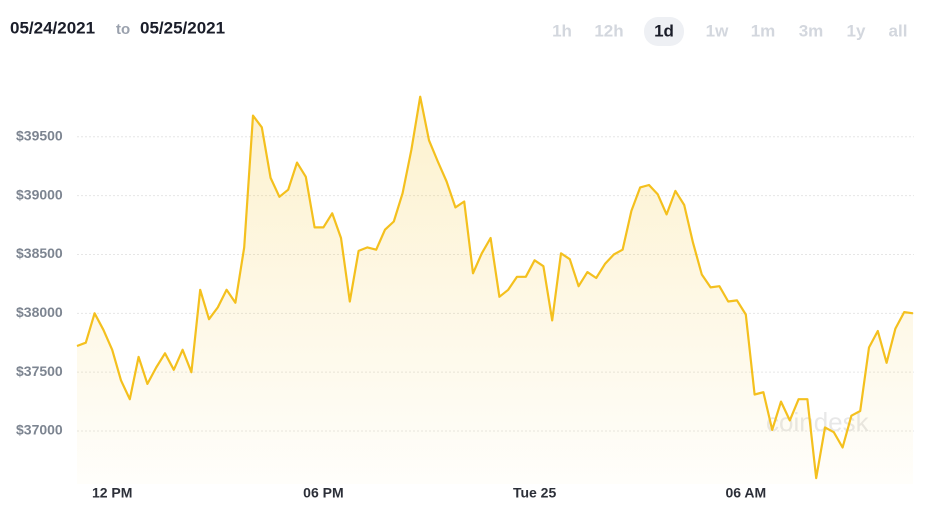 The height and width of the screenshot is (528, 931). I want to click on range-button: all, so click(898, 30).